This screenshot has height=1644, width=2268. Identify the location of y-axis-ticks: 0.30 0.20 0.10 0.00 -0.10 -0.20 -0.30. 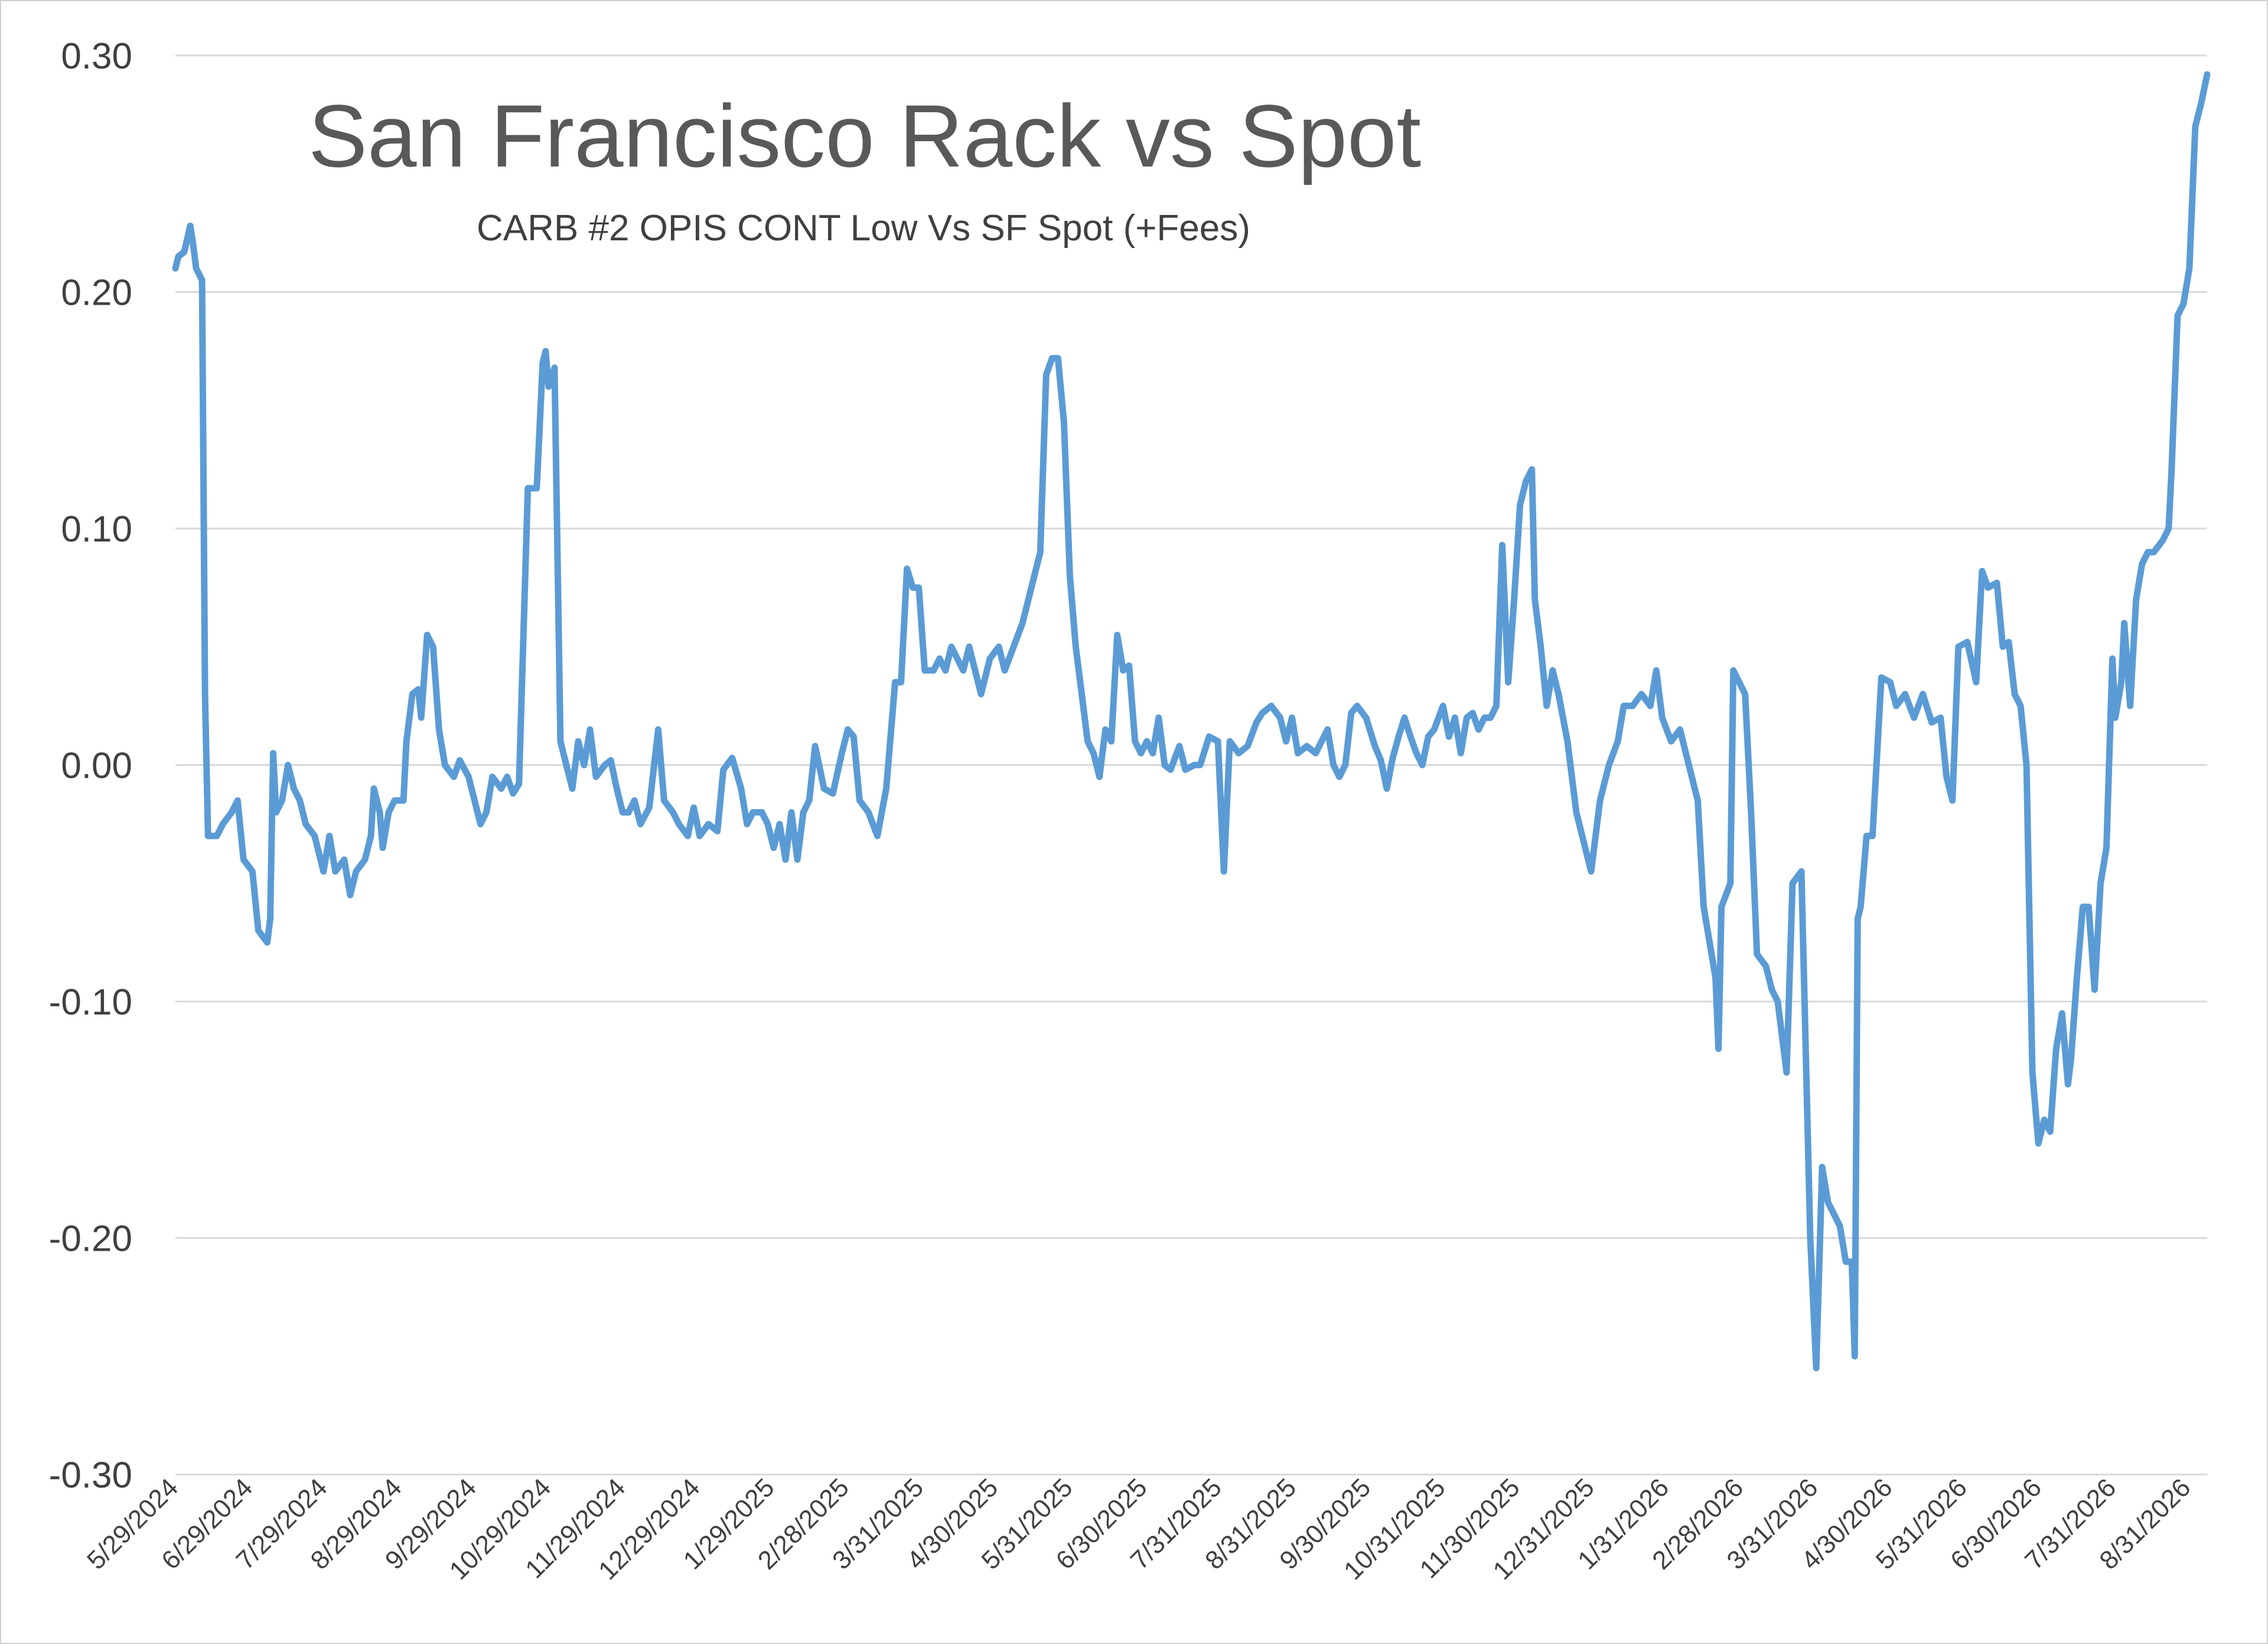
(90, 766).